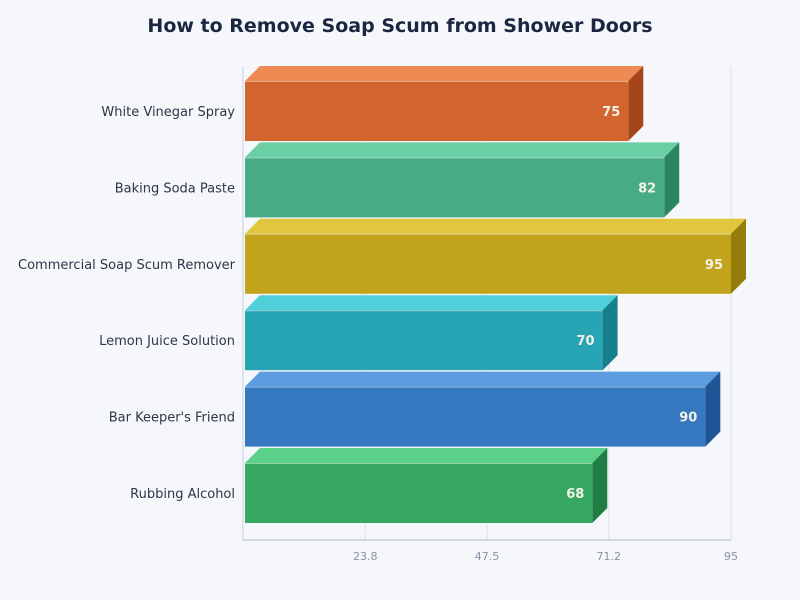  I want to click on x-tick-label: 71.2, so click(608, 556).